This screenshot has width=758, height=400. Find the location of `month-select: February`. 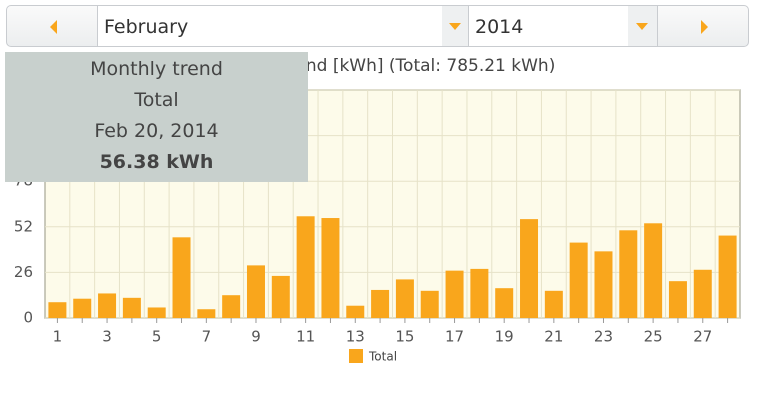

month-select: February is located at coordinates (283, 26).